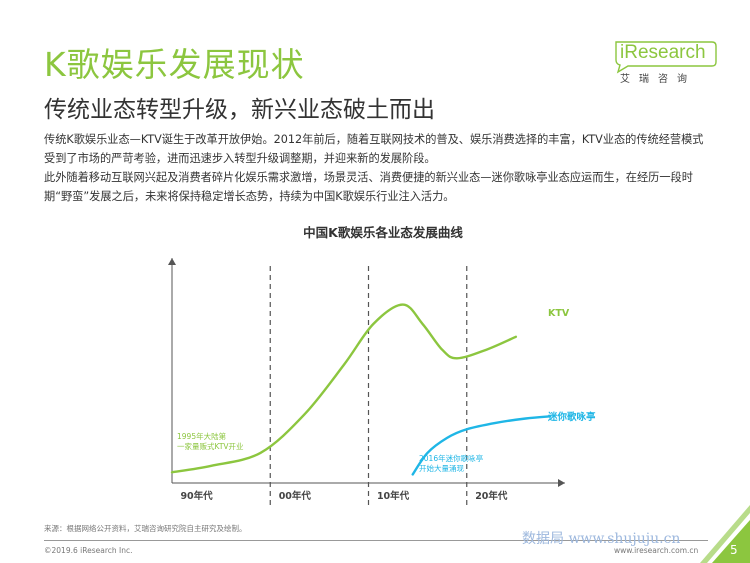 Image resolution: width=750 pixels, height=563 pixels. Describe the element at coordinates (343, 496) in the screenshot. I see `x-tick-labels: 90年代 00年代 10年代 20年代` at that location.